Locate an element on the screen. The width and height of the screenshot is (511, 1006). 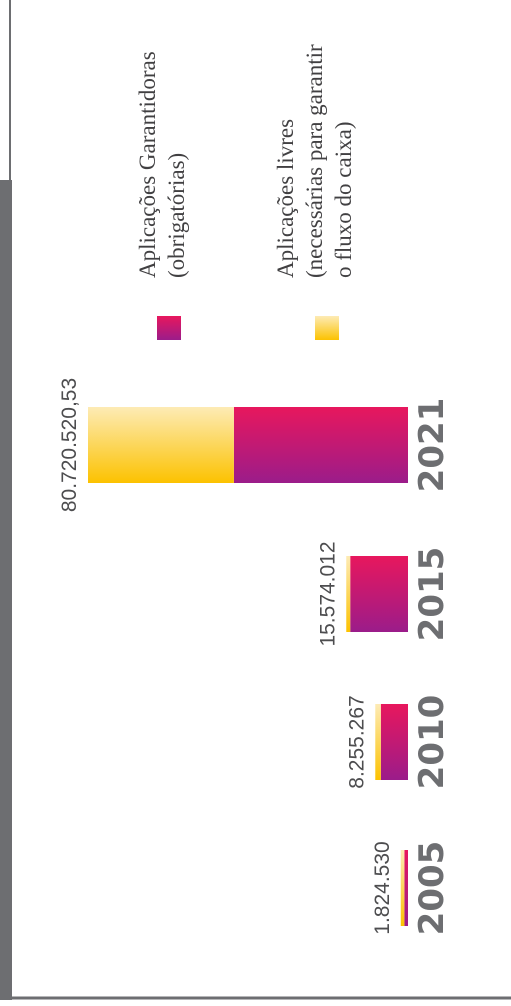
category-label: 2005 is located at coordinates (432, 888).